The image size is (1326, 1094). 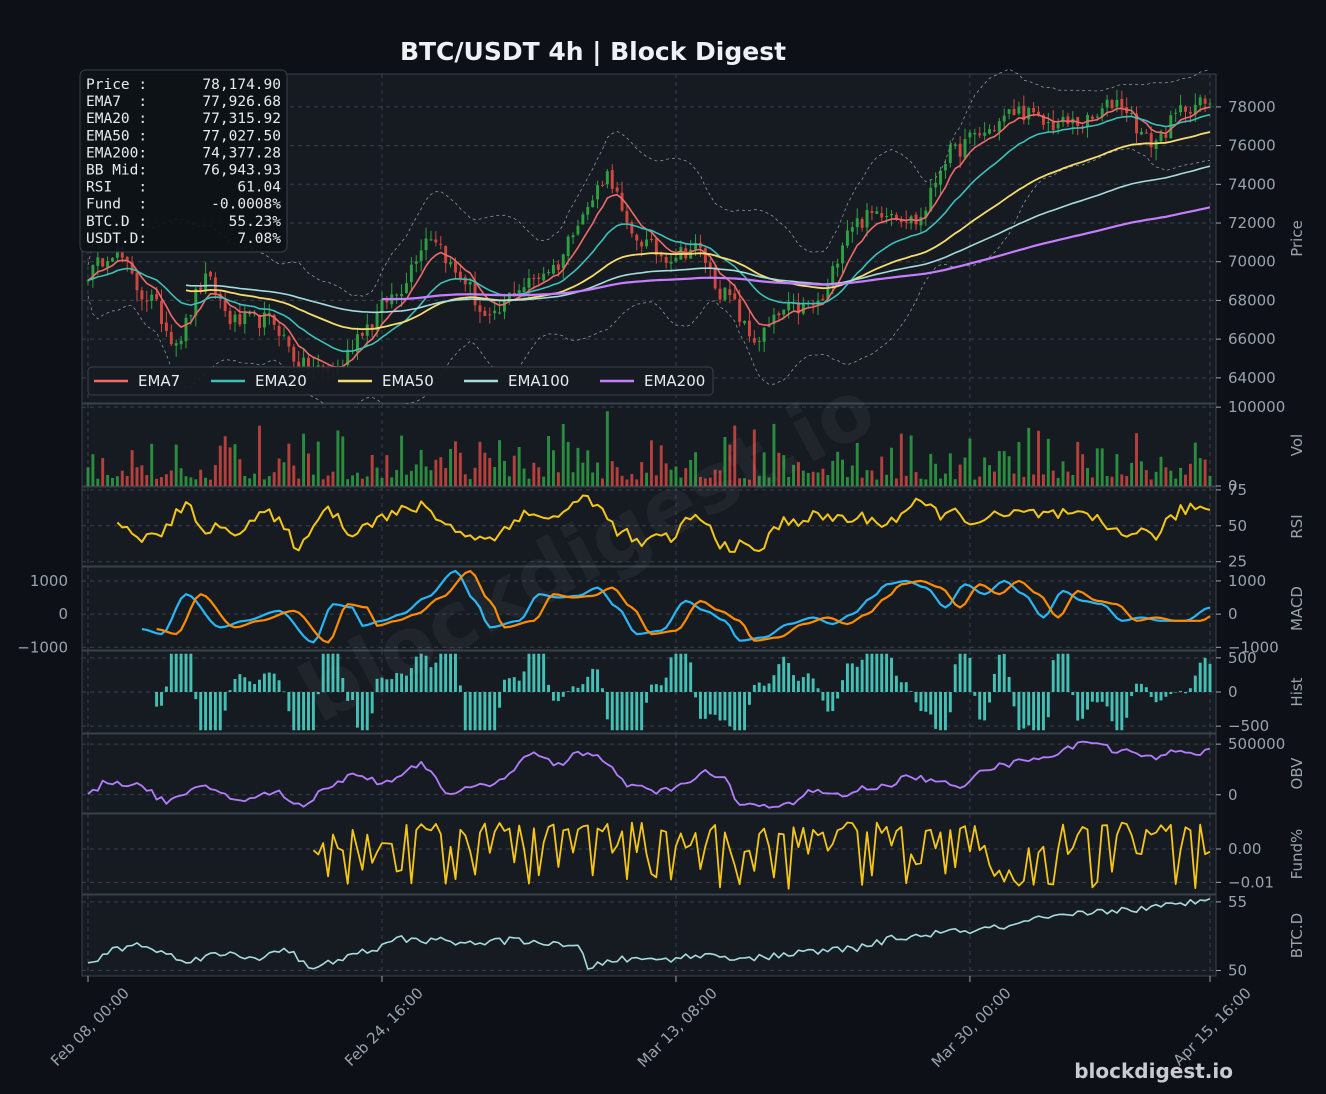 I want to click on info-value: 77,027.50, so click(x=241, y=136).